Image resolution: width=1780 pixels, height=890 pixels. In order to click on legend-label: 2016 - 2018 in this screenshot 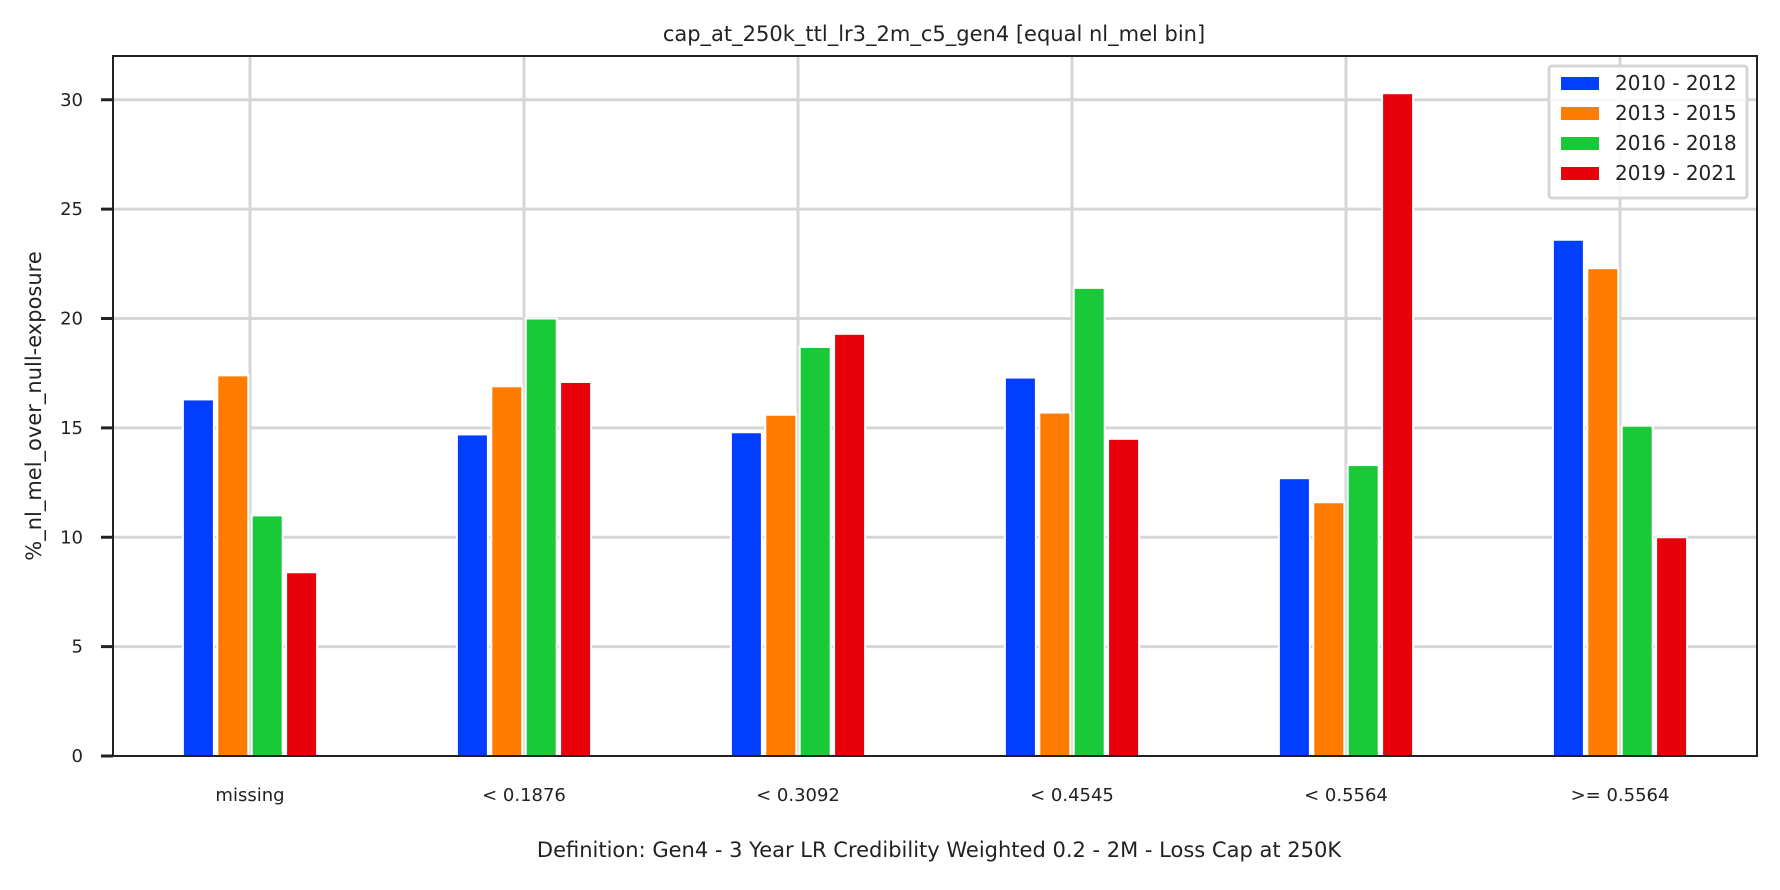, I will do `click(1676, 143)`.